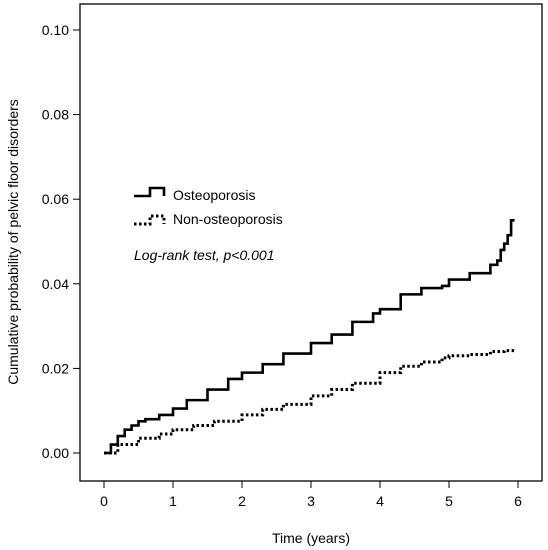  I want to click on x-tick-label: 5, so click(449, 501).